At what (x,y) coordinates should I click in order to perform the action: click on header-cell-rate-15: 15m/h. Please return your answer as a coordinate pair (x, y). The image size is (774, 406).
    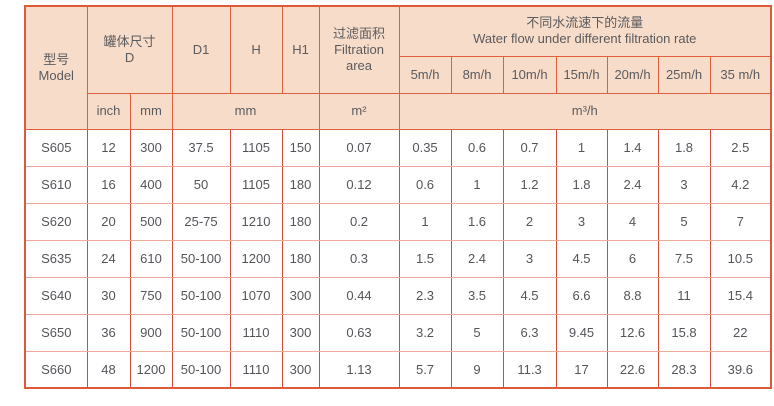
    Looking at the image, I should click on (581, 74).